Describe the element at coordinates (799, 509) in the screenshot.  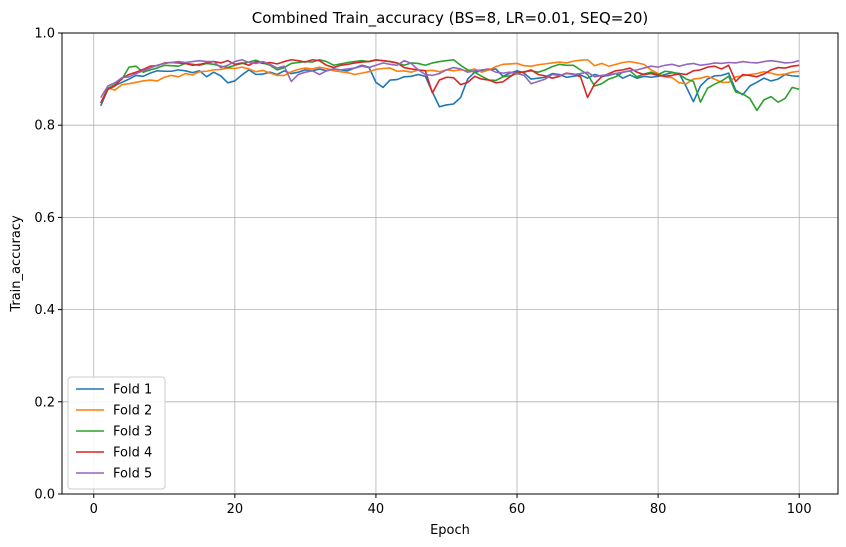
I see `x-tick-label: 100` at that location.